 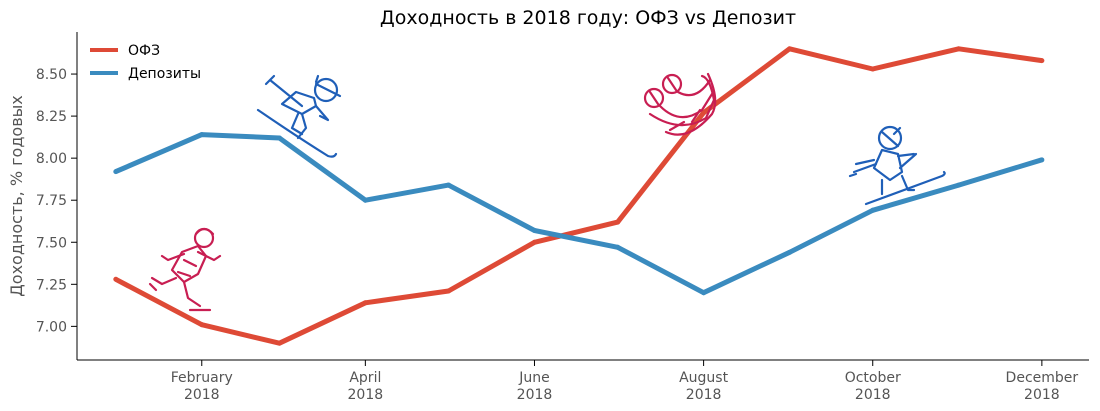 What do you see at coordinates (704, 386) in the screenshot?
I see `x-tick-label: August 2018` at bounding box center [704, 386].